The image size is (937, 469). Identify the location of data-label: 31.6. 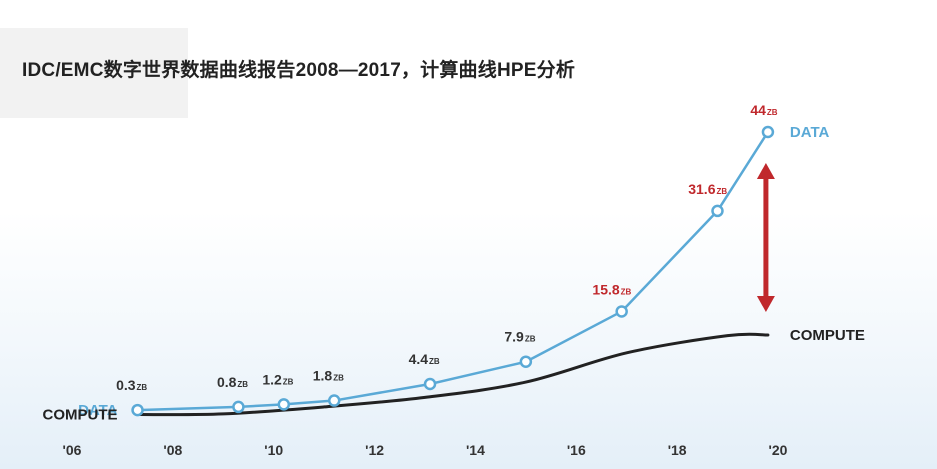
(701, 189).